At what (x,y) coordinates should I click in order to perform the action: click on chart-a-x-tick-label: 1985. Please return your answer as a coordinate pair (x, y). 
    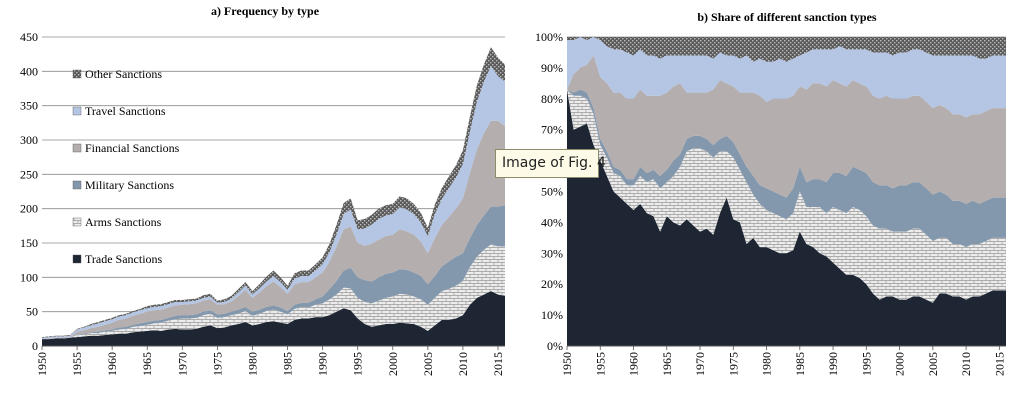
    Looking at the image, I should click on (288, 364).